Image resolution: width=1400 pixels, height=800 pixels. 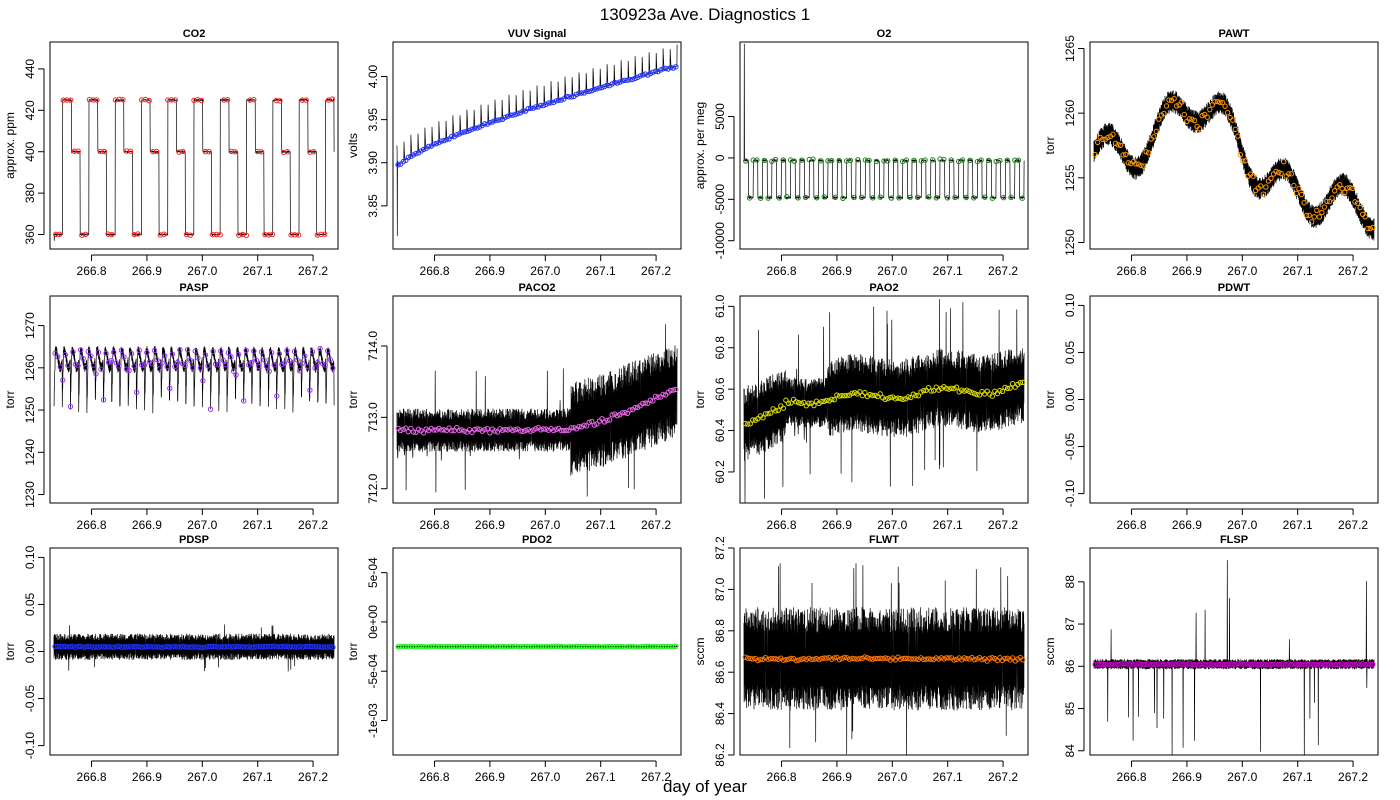 I want to click on y-tick-label: 713.0, so click(x=373, y=417).